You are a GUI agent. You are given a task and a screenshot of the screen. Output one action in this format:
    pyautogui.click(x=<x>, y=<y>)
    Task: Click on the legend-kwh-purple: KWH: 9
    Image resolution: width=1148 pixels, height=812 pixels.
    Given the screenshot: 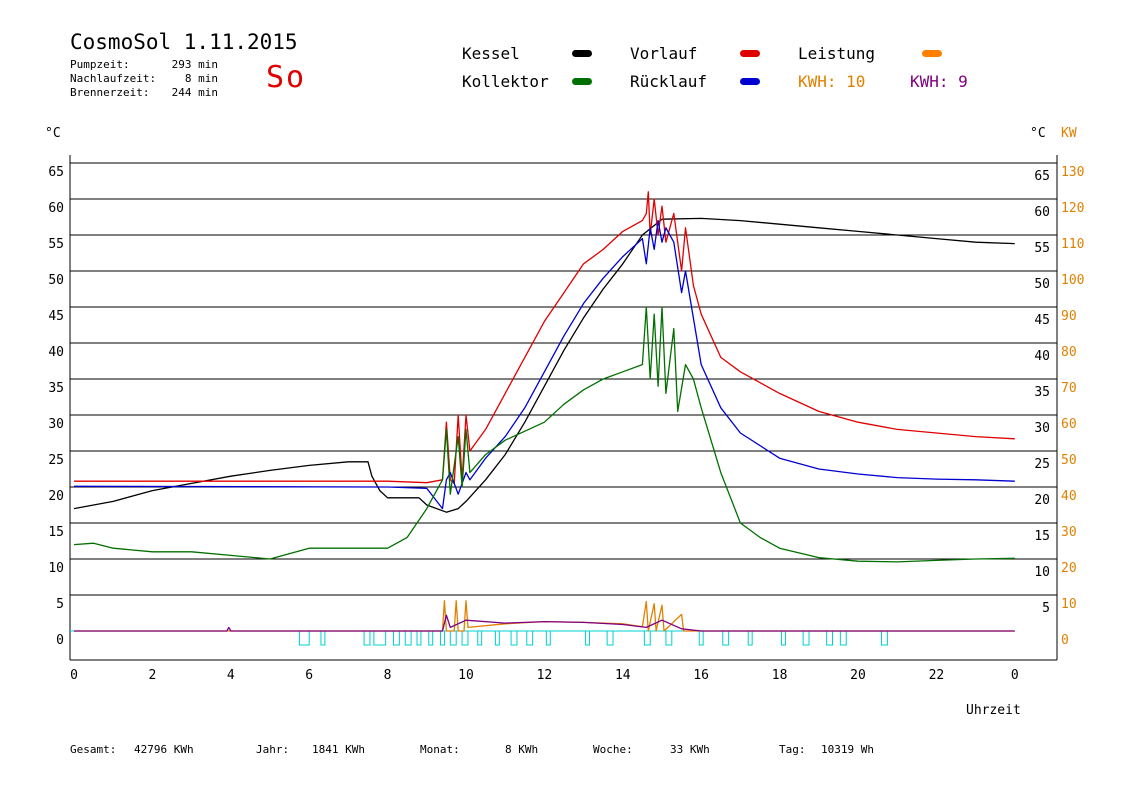 What is the action you would take?
    pyautogui.click(x=939, y=81)
    